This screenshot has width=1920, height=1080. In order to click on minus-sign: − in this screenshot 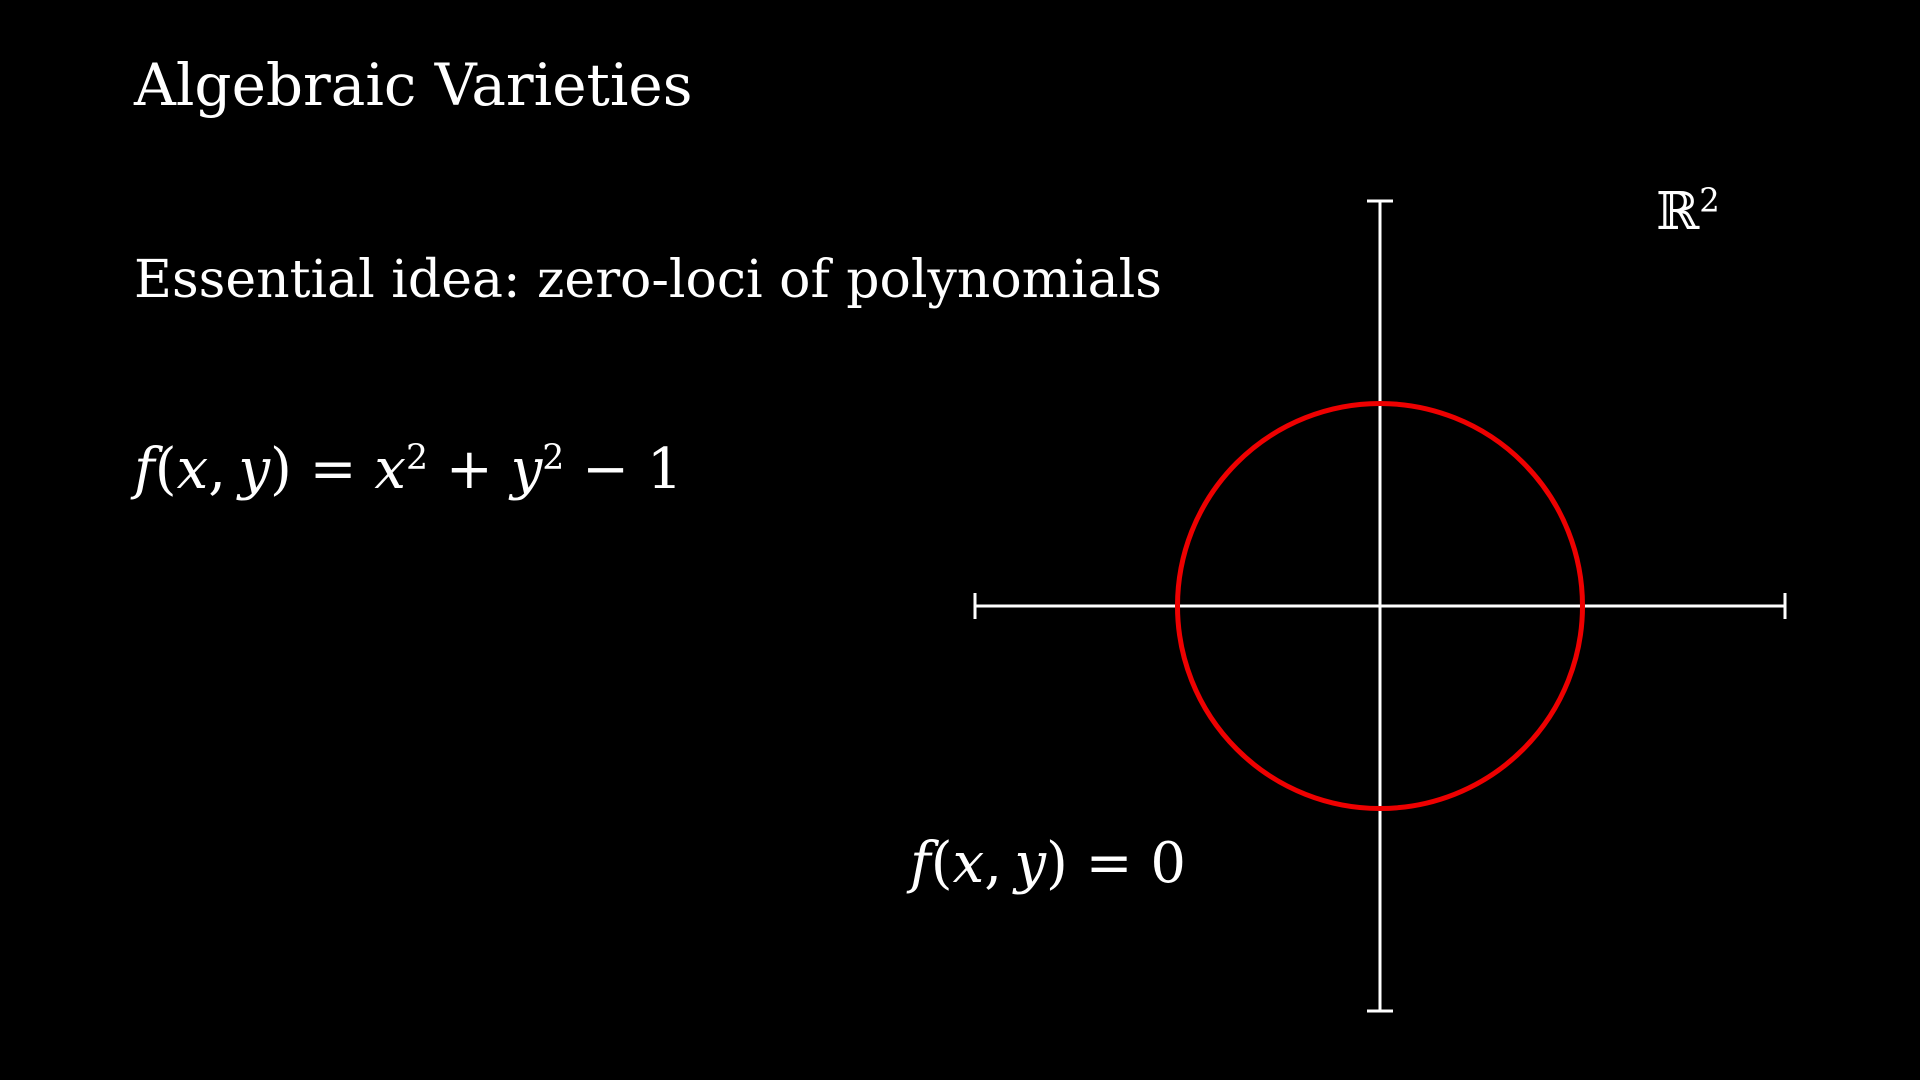, I will do `click(606, 469)`.